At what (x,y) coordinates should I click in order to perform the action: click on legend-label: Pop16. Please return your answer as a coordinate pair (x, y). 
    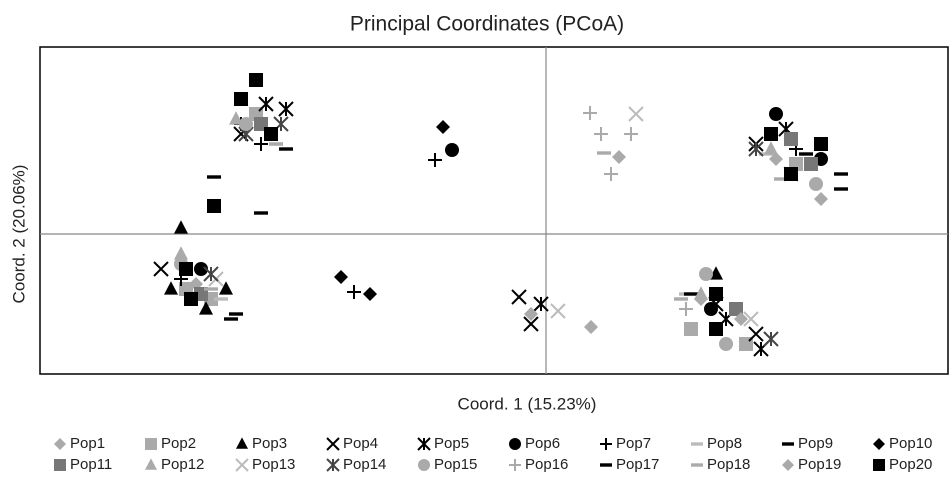
    Looking at the image, I should click on (546, 464).